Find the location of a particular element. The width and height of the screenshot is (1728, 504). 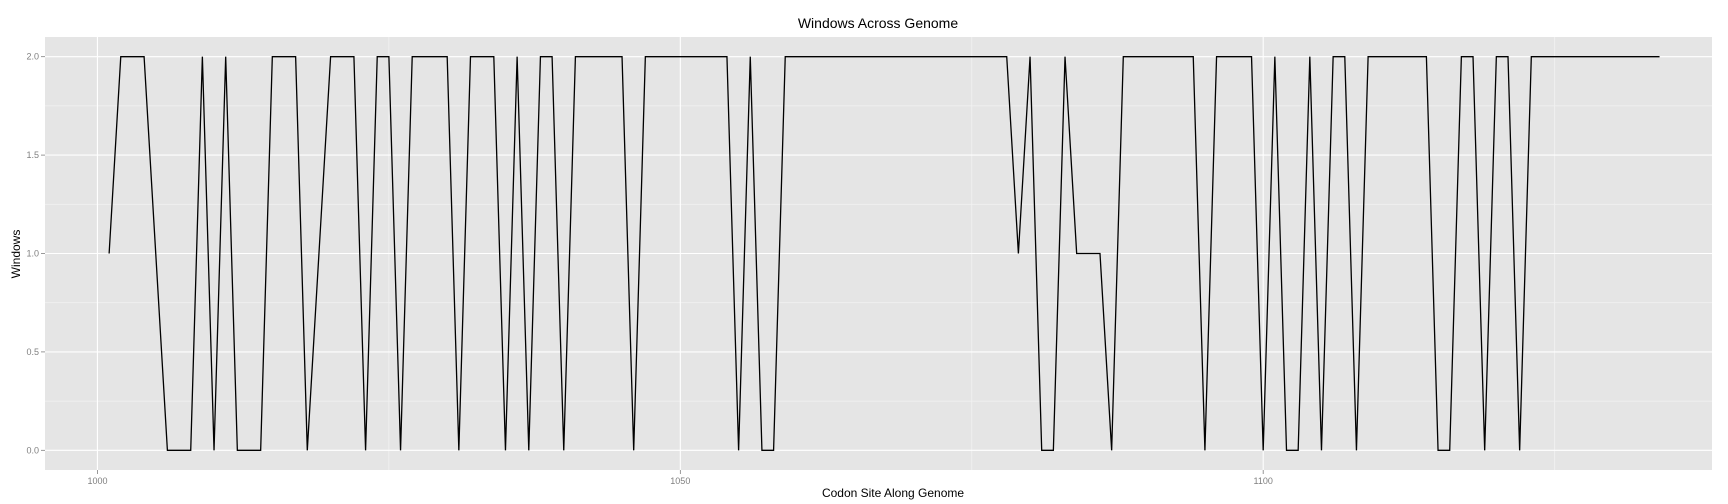

y-axis-title: Windows is located at coordinates (16, 254).